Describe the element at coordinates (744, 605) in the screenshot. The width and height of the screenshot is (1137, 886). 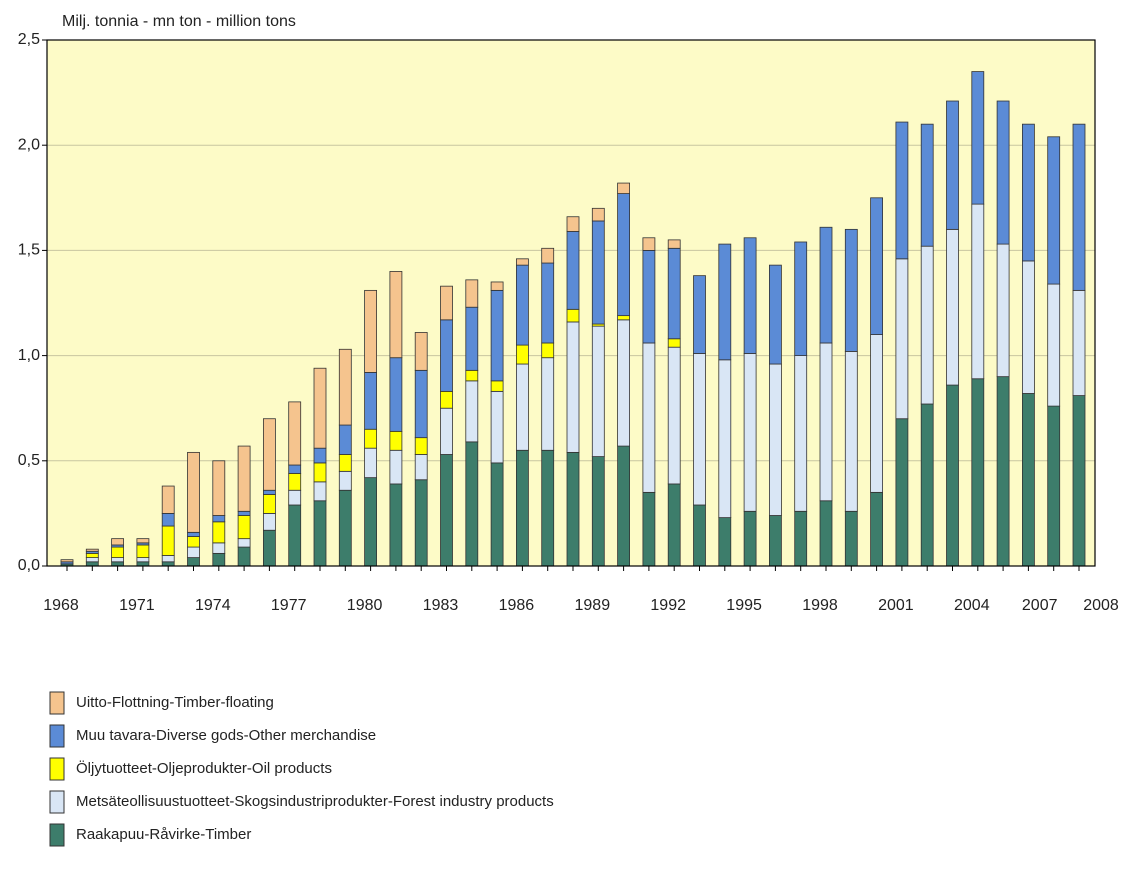
I see `x-tick-label: 1995` at that location.